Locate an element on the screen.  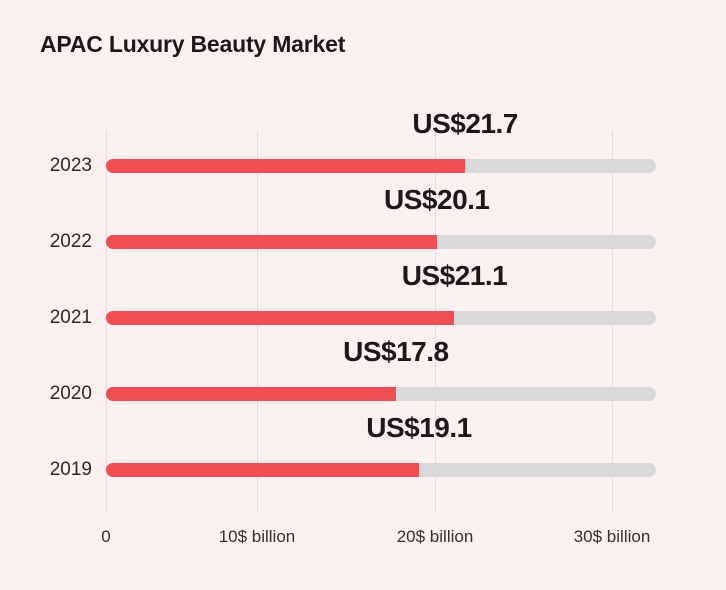
x-axis-label: 20$ billion is located at coordinates (435, 536).